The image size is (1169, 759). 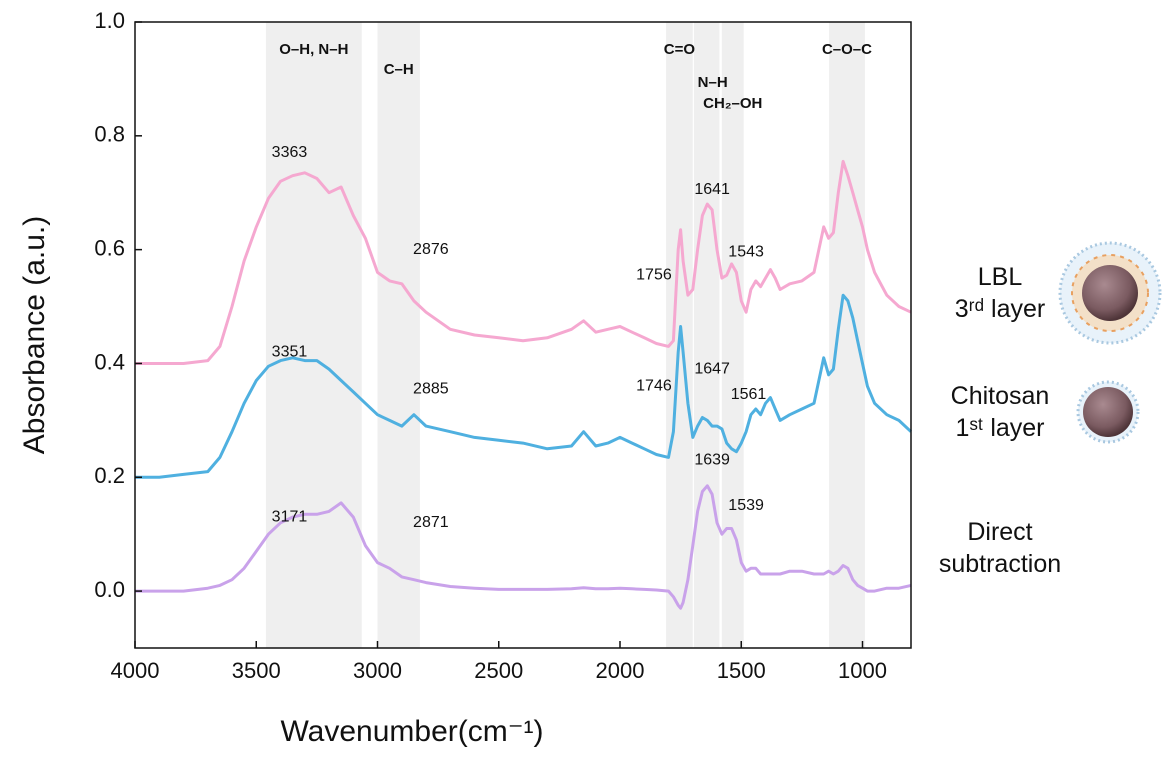 I want to click on peak-label: 1641, so click(x=712, y=189).